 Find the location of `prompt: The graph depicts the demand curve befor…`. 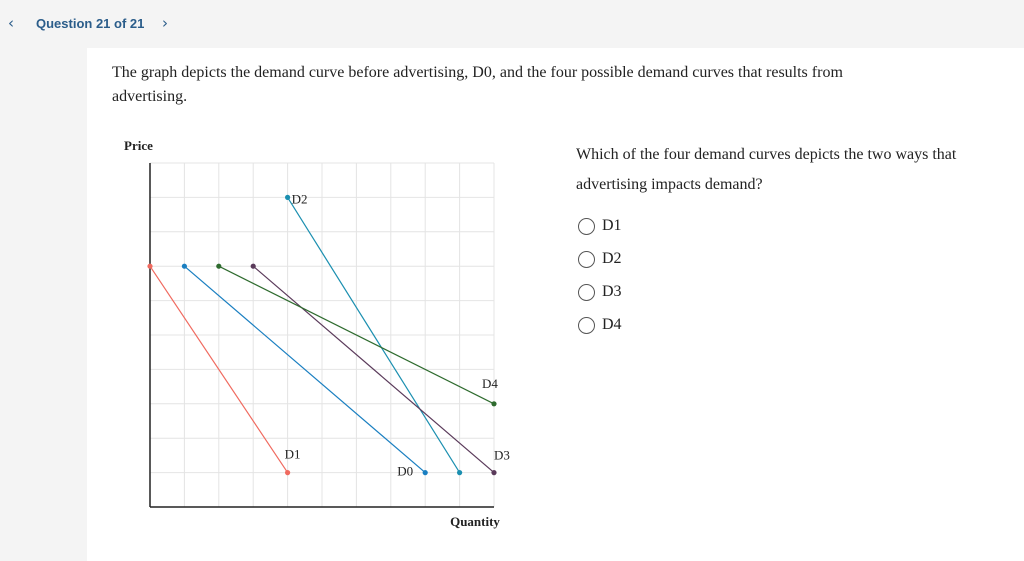

prompt: The graph depicts the demand curve befor… is located at coordinates (477, 84).